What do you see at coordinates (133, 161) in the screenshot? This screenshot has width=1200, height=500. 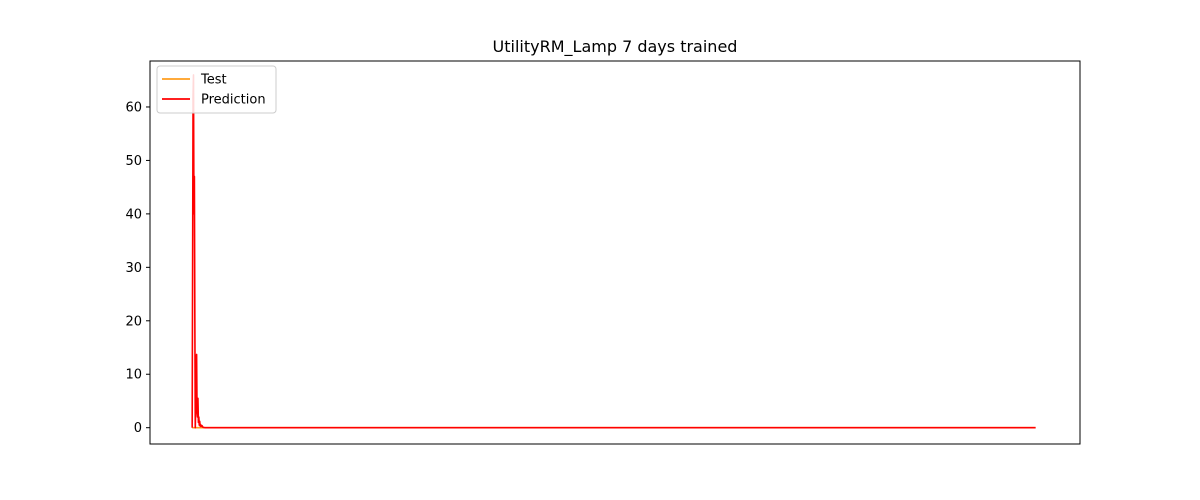 I see `y-tick-label-50: 50` at bounding box center [133, 161].